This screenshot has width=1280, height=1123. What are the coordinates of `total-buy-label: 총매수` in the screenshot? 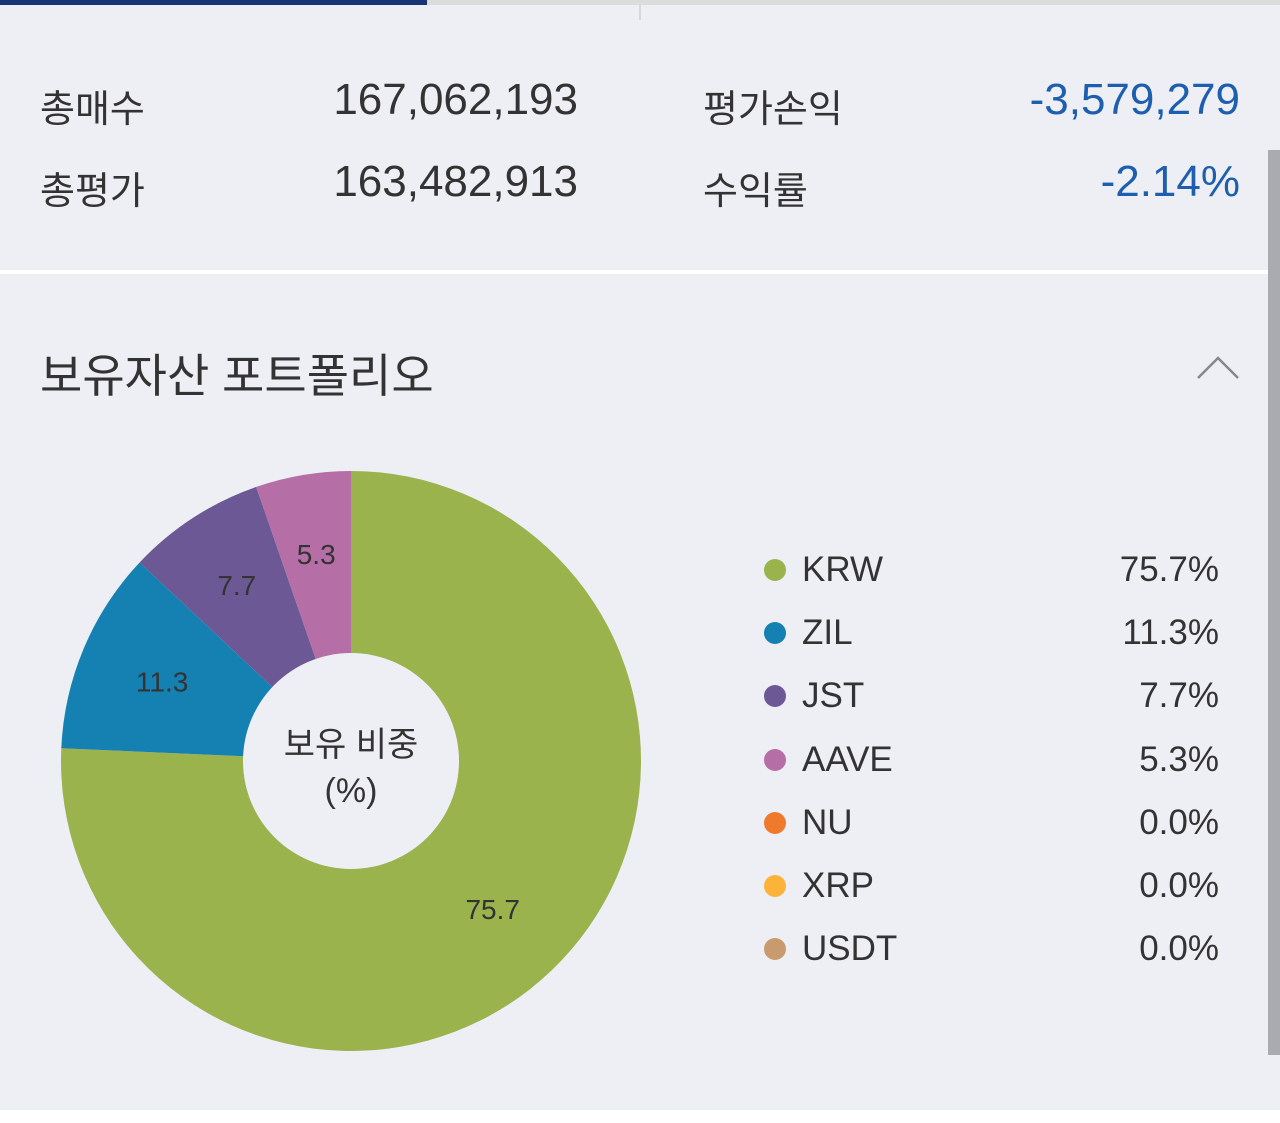 It's located at (92, 110).